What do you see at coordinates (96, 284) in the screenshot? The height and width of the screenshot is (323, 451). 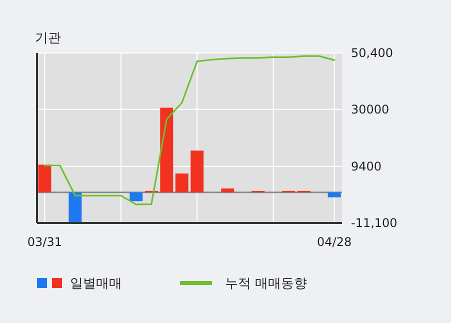 I see `legend-label: 일별매매` at bounding box center [96, 284].